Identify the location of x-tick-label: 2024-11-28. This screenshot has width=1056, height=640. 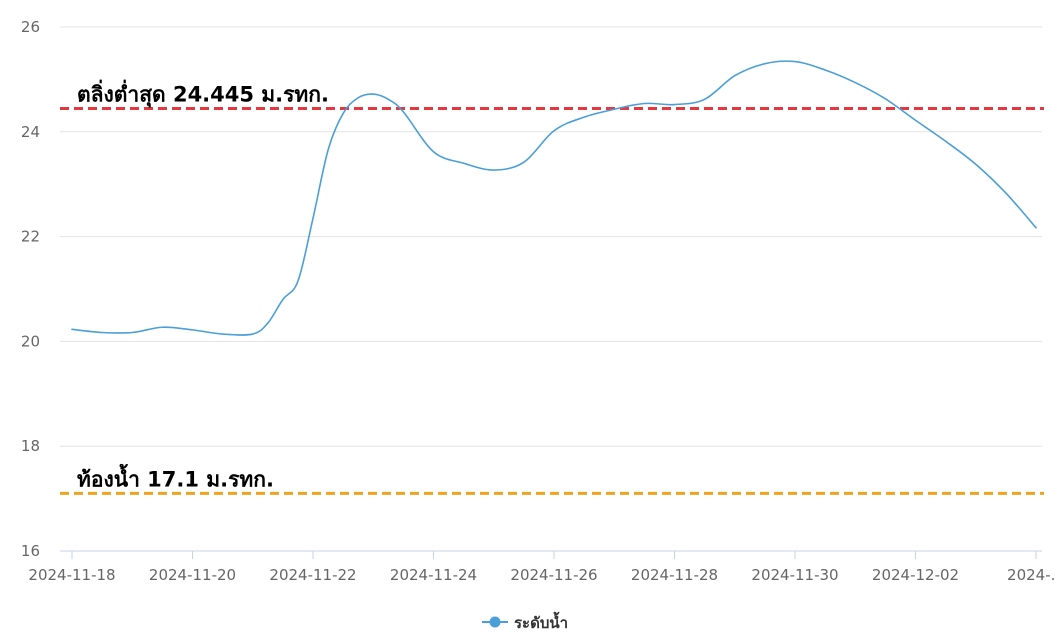
(674, 575).